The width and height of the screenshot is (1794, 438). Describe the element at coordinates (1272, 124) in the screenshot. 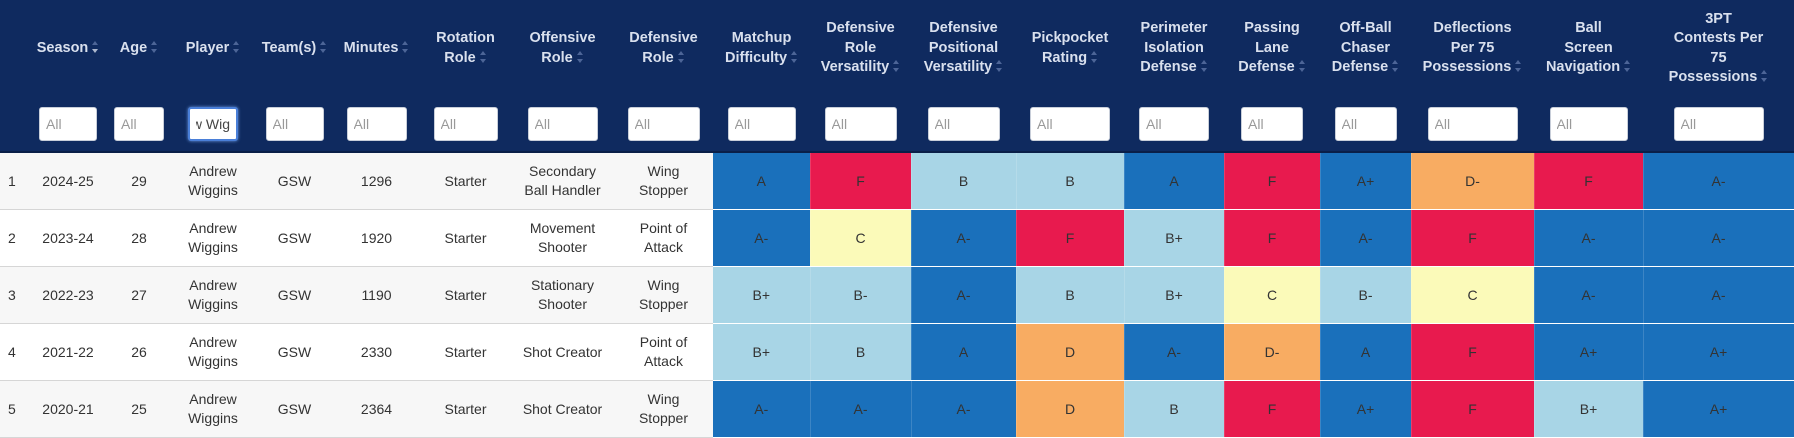

I see `filter-input-passing-lane-defense` at that location.